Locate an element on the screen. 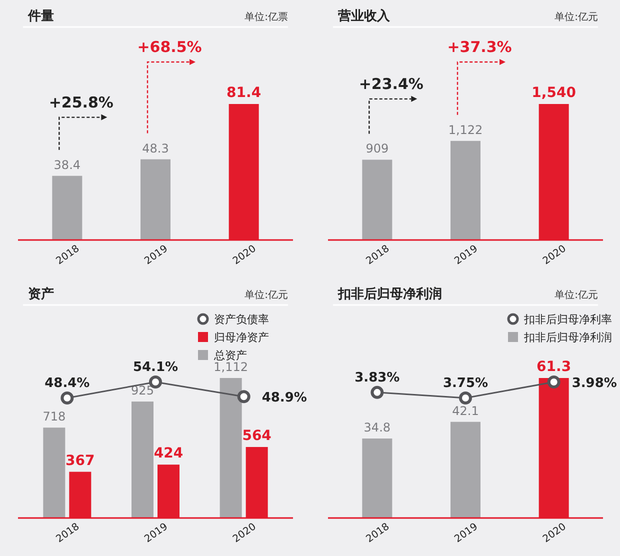 Image resolution: width=620 pixels, height=556 pixels. data-label: 48.4% is located at coordinates (67, 383).